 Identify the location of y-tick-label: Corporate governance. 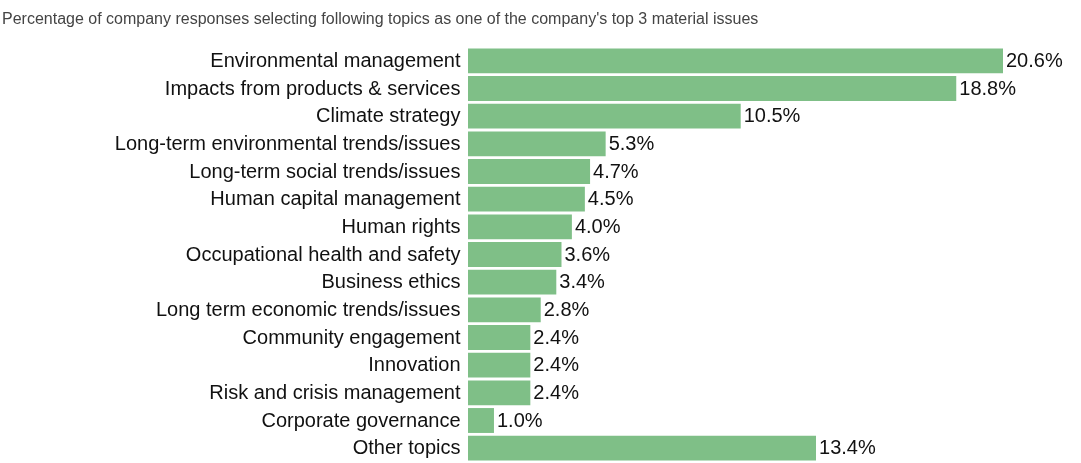
(361, 419).